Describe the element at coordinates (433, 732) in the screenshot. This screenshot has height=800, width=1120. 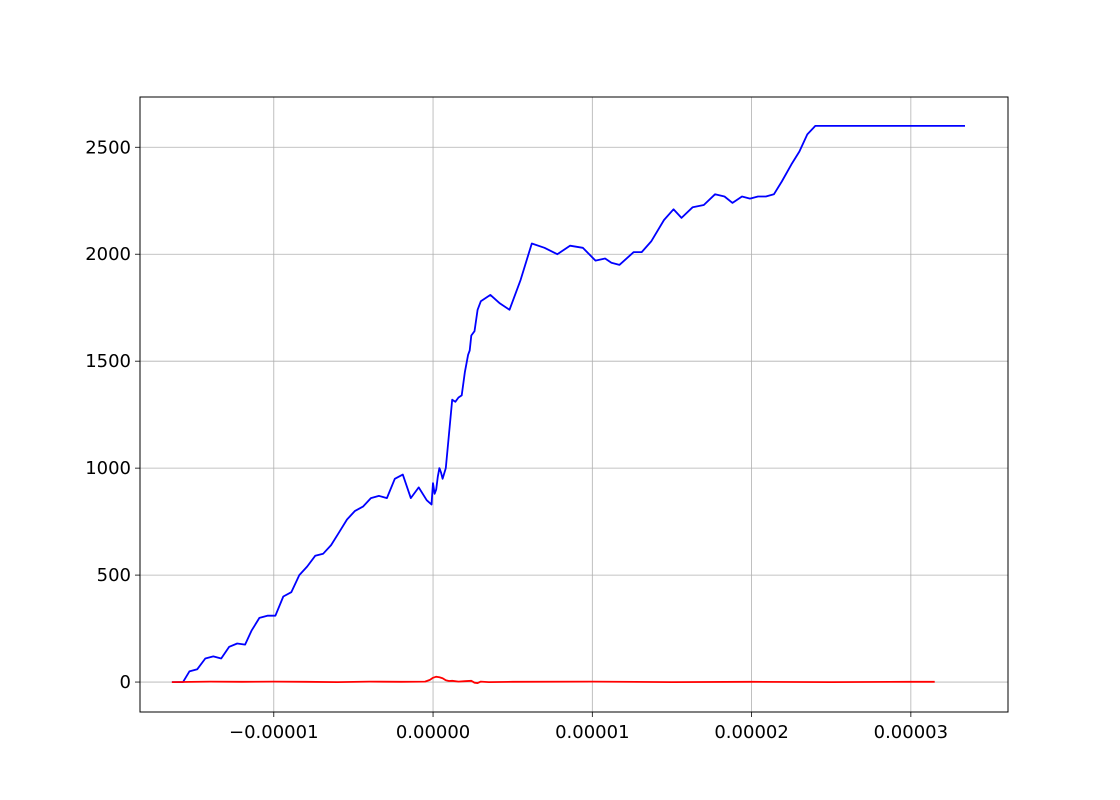
I see `x-tick-label: 0.00000` at that location.